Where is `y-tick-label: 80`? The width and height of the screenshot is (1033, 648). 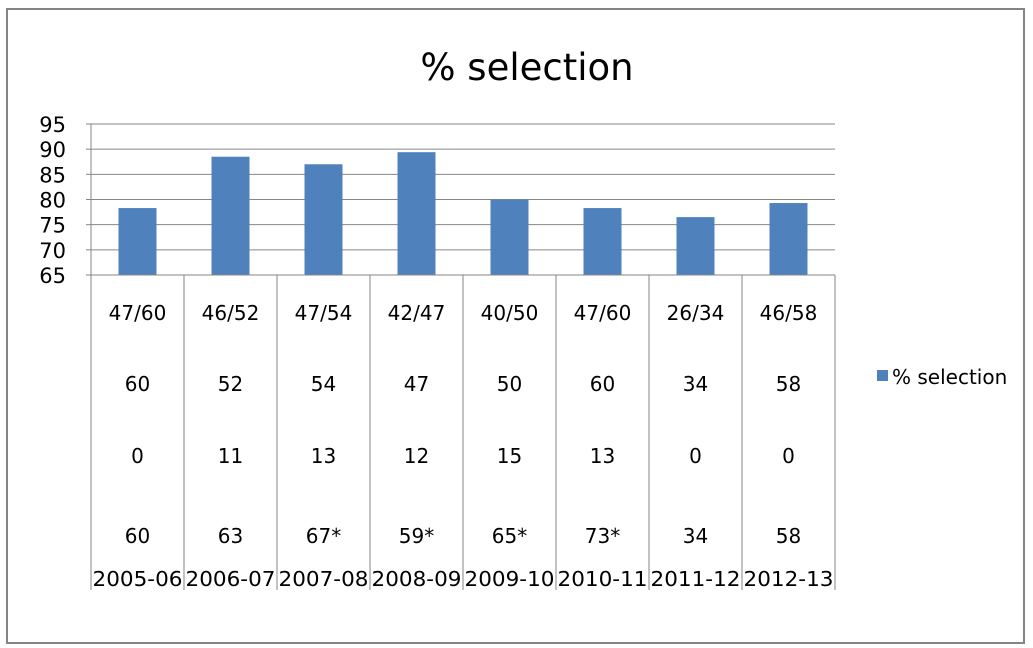
y-tick-label: 80 is located at coordinates (52, 201).